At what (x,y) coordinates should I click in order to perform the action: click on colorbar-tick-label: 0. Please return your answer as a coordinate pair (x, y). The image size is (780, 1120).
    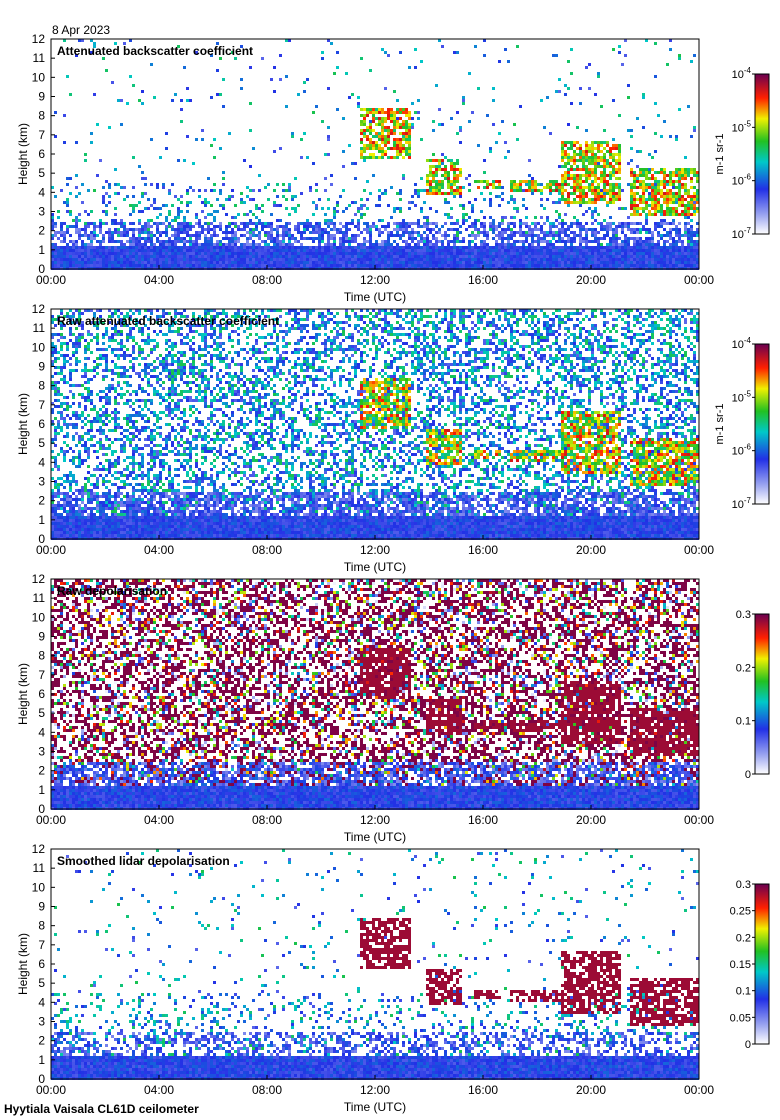
    Looking at the image, I should click on (748, 775).